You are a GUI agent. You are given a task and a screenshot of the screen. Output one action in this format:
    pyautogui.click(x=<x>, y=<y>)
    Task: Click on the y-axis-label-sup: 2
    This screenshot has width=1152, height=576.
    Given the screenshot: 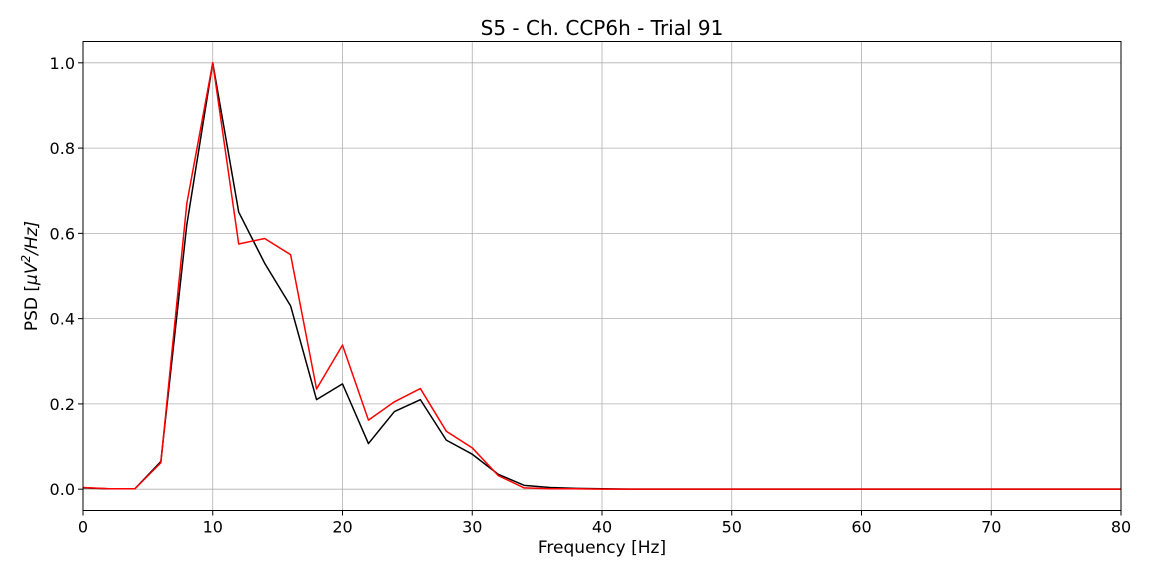 What is the action you would take?
    pyautogui.click(x=26, y=259)
    